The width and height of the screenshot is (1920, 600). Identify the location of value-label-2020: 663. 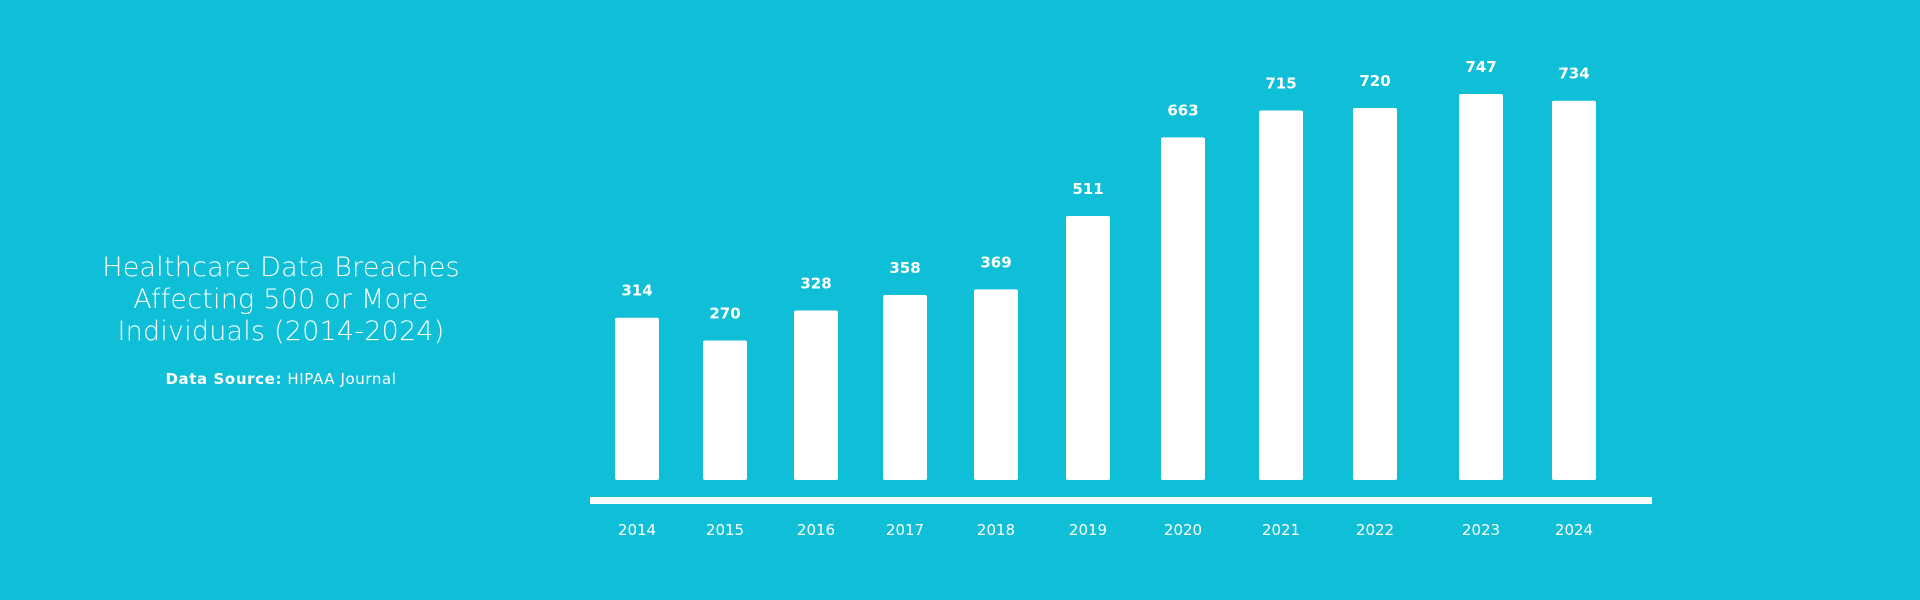
(1182, 110).